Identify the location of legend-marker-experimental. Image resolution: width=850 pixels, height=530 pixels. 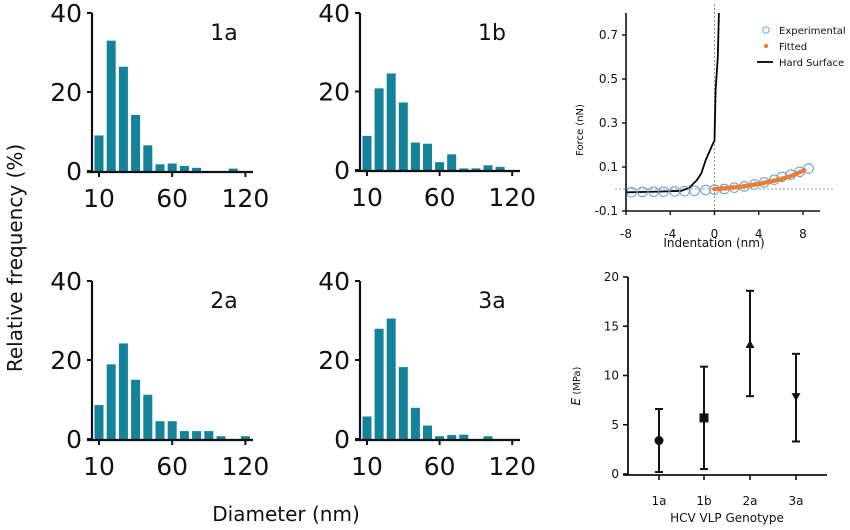
(766, 30).